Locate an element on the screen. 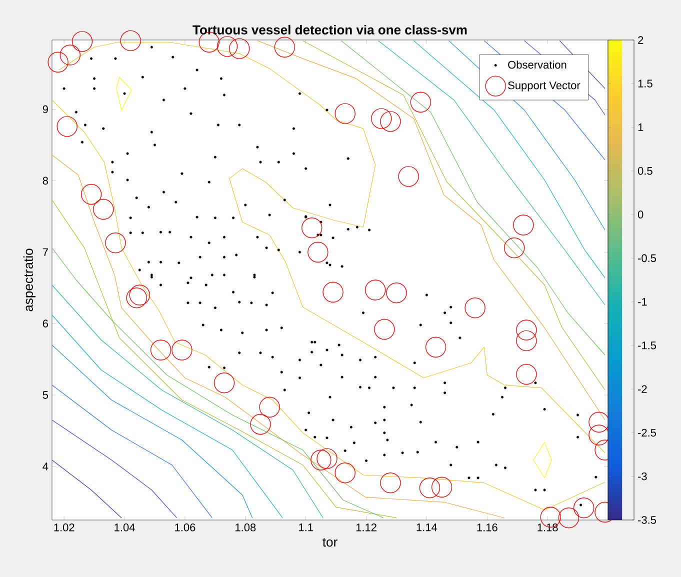 This screenshot has height=577, width=681. color-bar-label: -3.5 is located at coordinates (647, 520).